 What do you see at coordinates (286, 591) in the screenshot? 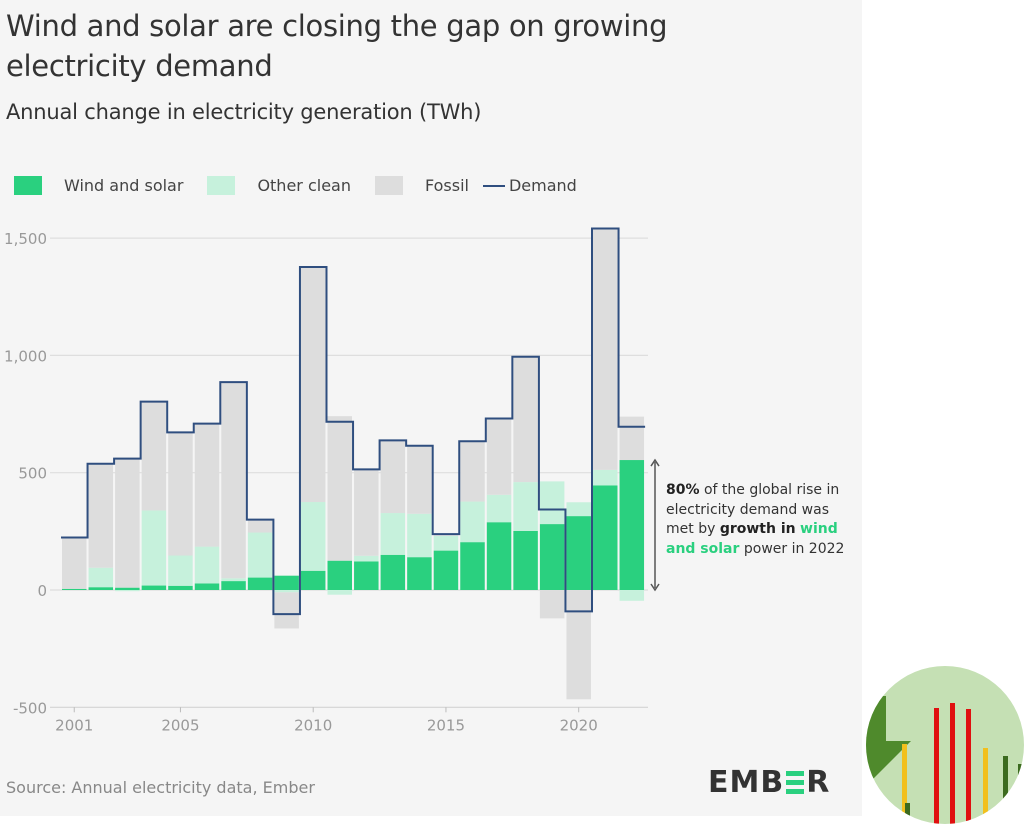
I see `bar-other-clean-2009` at bounding box center [286, 591].